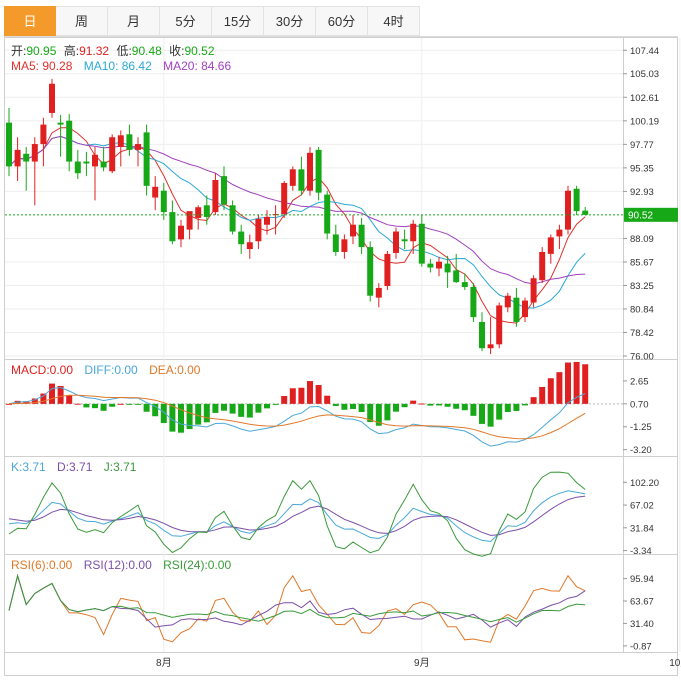  I want to click on price-tick-label: 83.25, so click(642, 286).